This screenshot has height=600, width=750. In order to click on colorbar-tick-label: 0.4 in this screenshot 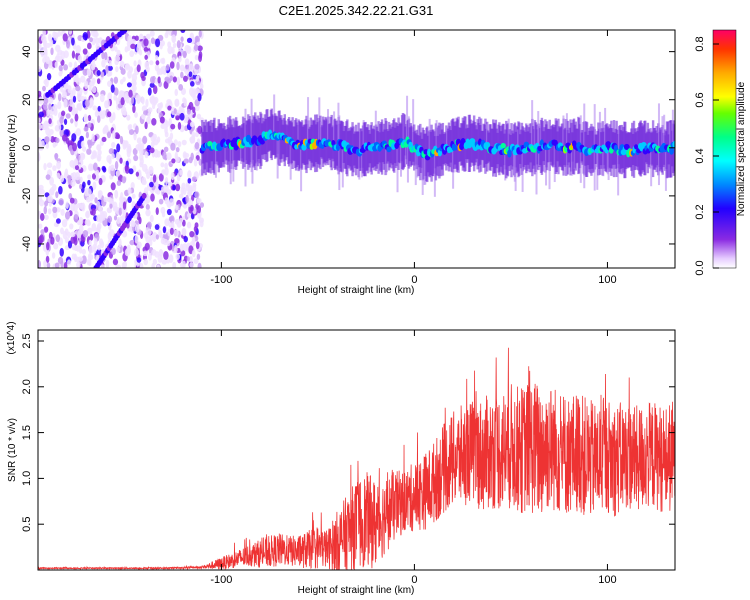, I will do `click(700, 155)`.